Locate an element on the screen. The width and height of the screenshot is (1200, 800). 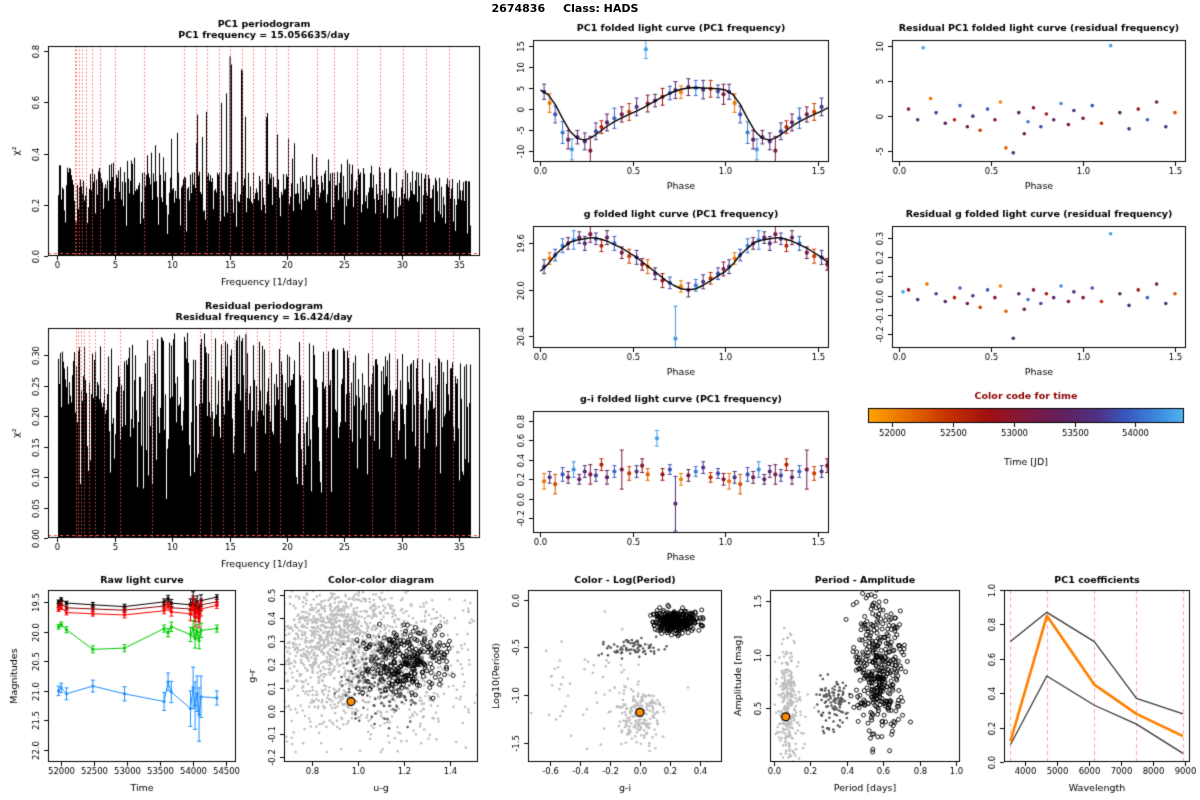
panel-gi-folded is located at coordinates (668, 478).